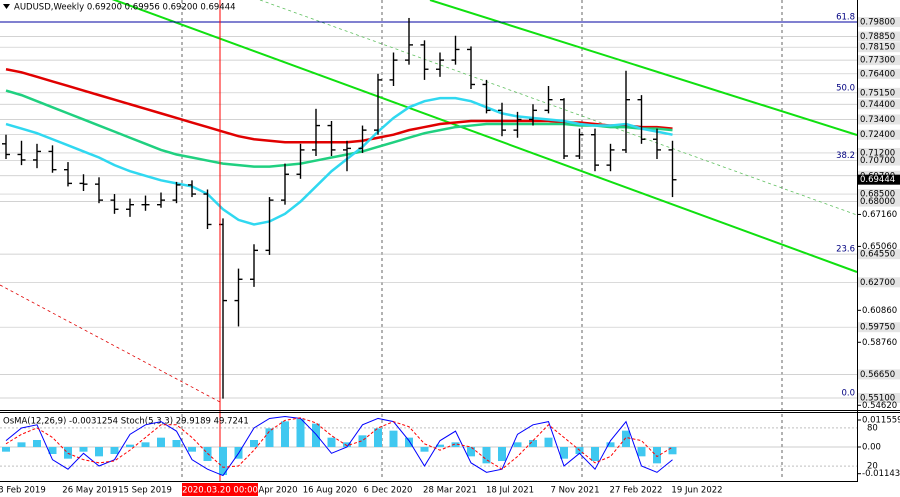 This screenshot has width=900, height=497. What do you see at coordinates (89, 491) in the screenshot?
I see `x-tick-label: 26 May 2019` at bounding box center [89, 491].